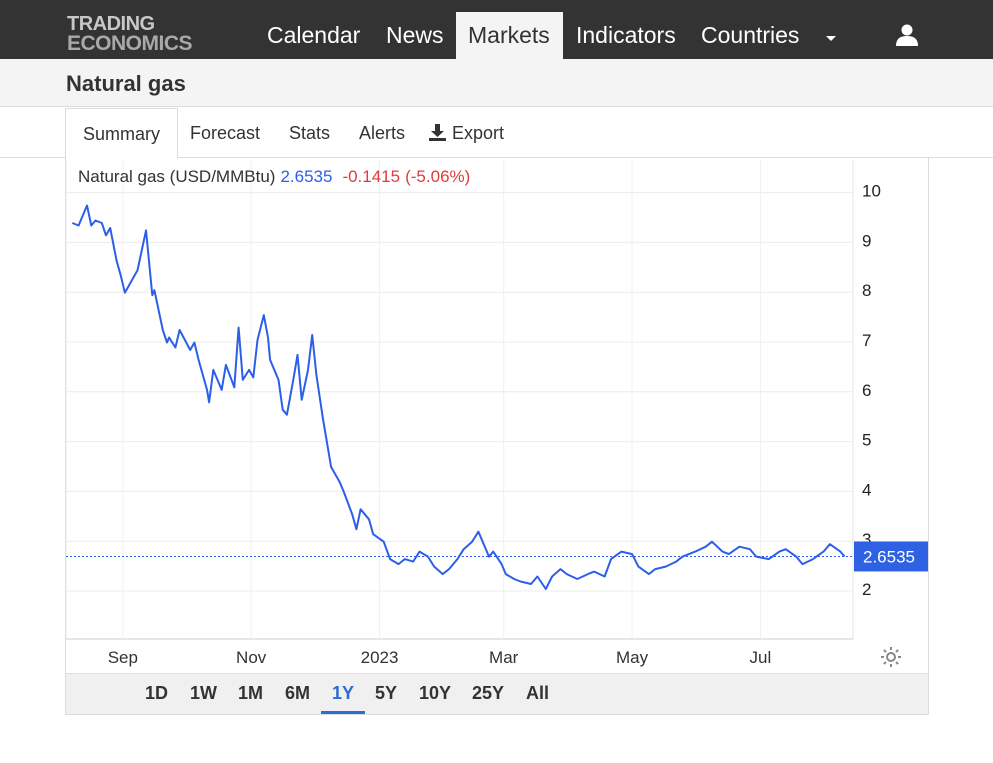 Image resolution: width=993 pixels, height=763 pixels. Describe the element at coordinates (380, 657) in the screenshot. I see `x-tick-label: 2023` at that location.